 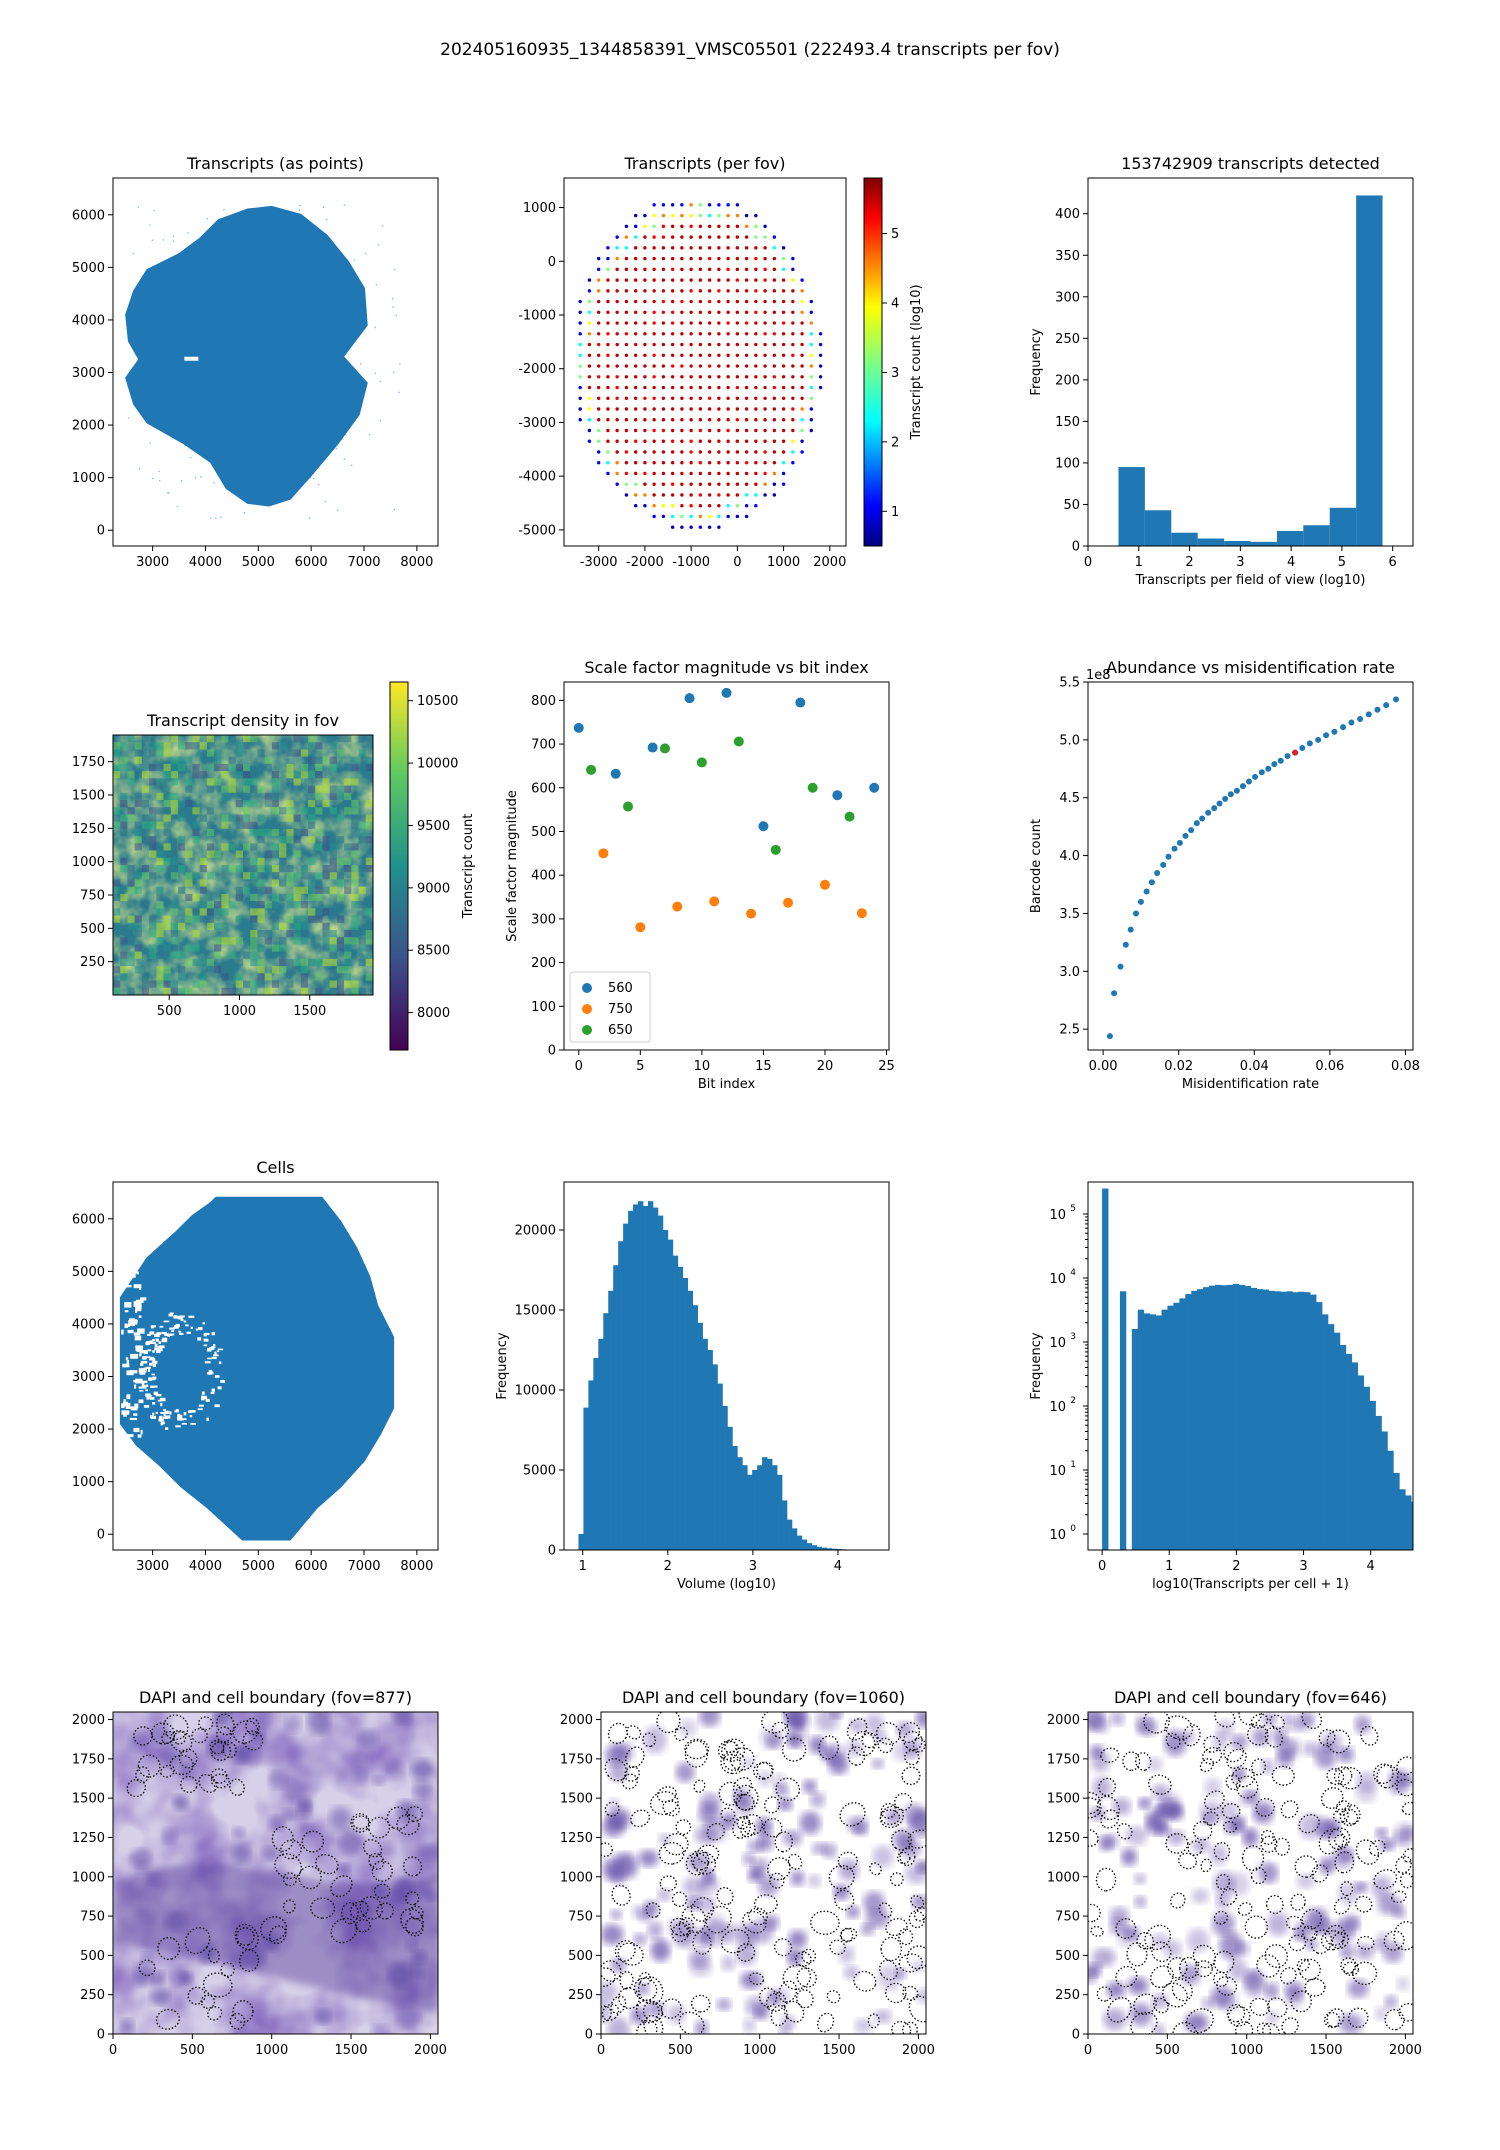 I want to click on y-tick-label: 15000, so click(x=535, y=1311).